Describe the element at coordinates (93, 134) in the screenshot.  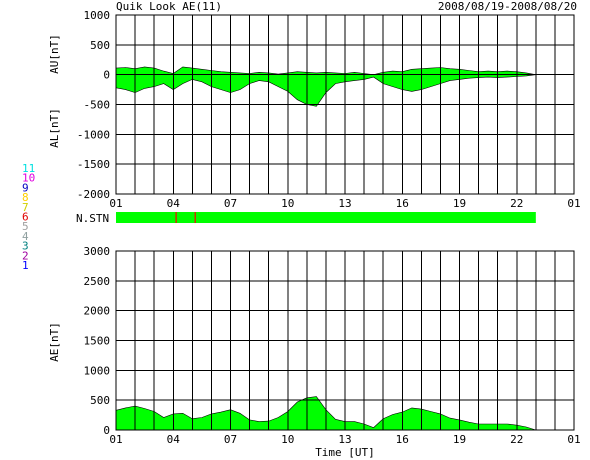
I see `y-tick-label: -1000` at that location.